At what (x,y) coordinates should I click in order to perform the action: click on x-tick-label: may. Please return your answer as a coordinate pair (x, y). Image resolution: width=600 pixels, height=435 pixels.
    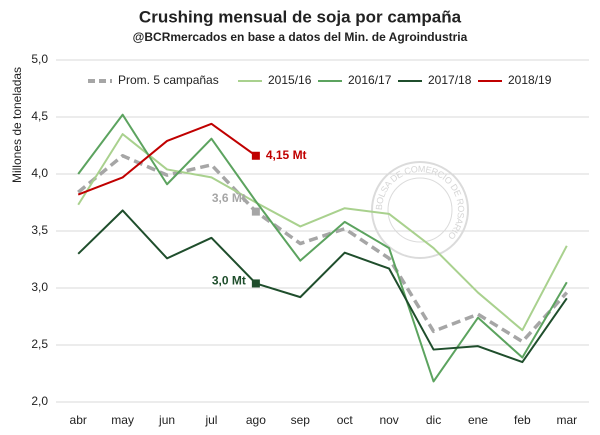
    Looking at the image, I should click on (122, 420).